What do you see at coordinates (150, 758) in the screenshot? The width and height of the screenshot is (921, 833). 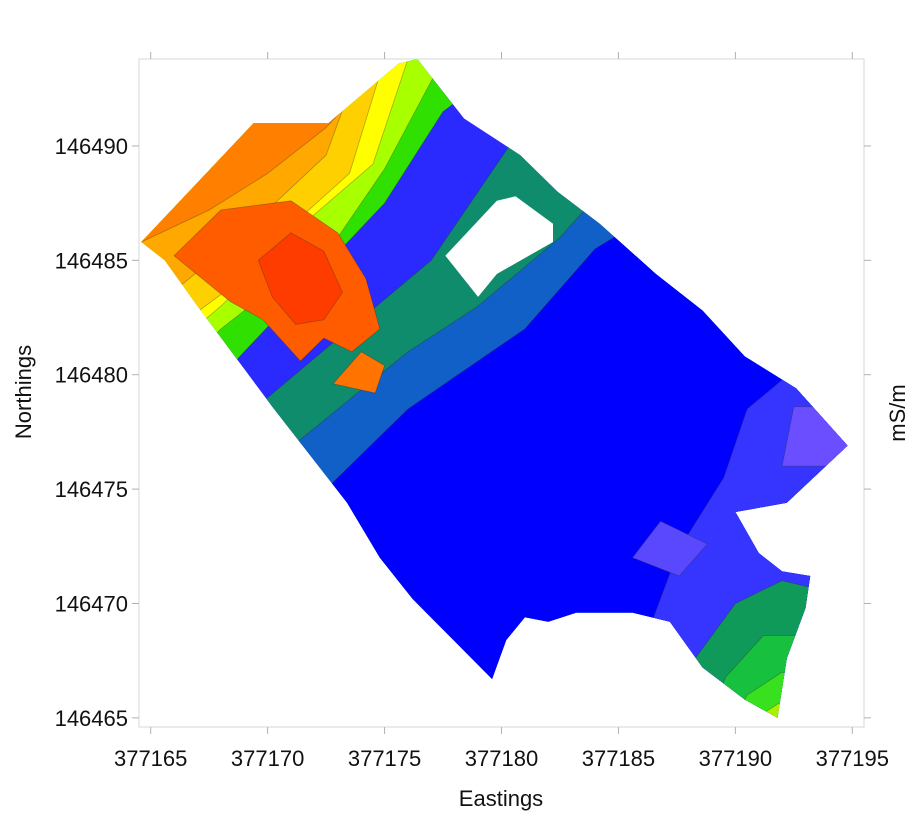 I see `x-tick-label: 377165` at bounding box center [150, 758].